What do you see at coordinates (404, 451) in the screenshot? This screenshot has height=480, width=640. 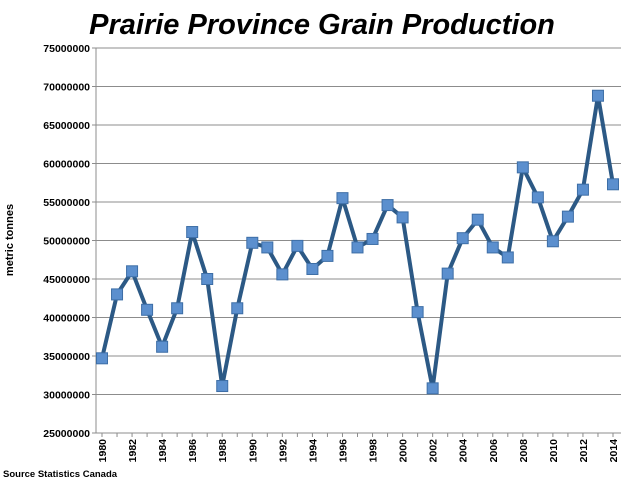 I see `x-tick-label: 2000` at bounding box center [404, 451].